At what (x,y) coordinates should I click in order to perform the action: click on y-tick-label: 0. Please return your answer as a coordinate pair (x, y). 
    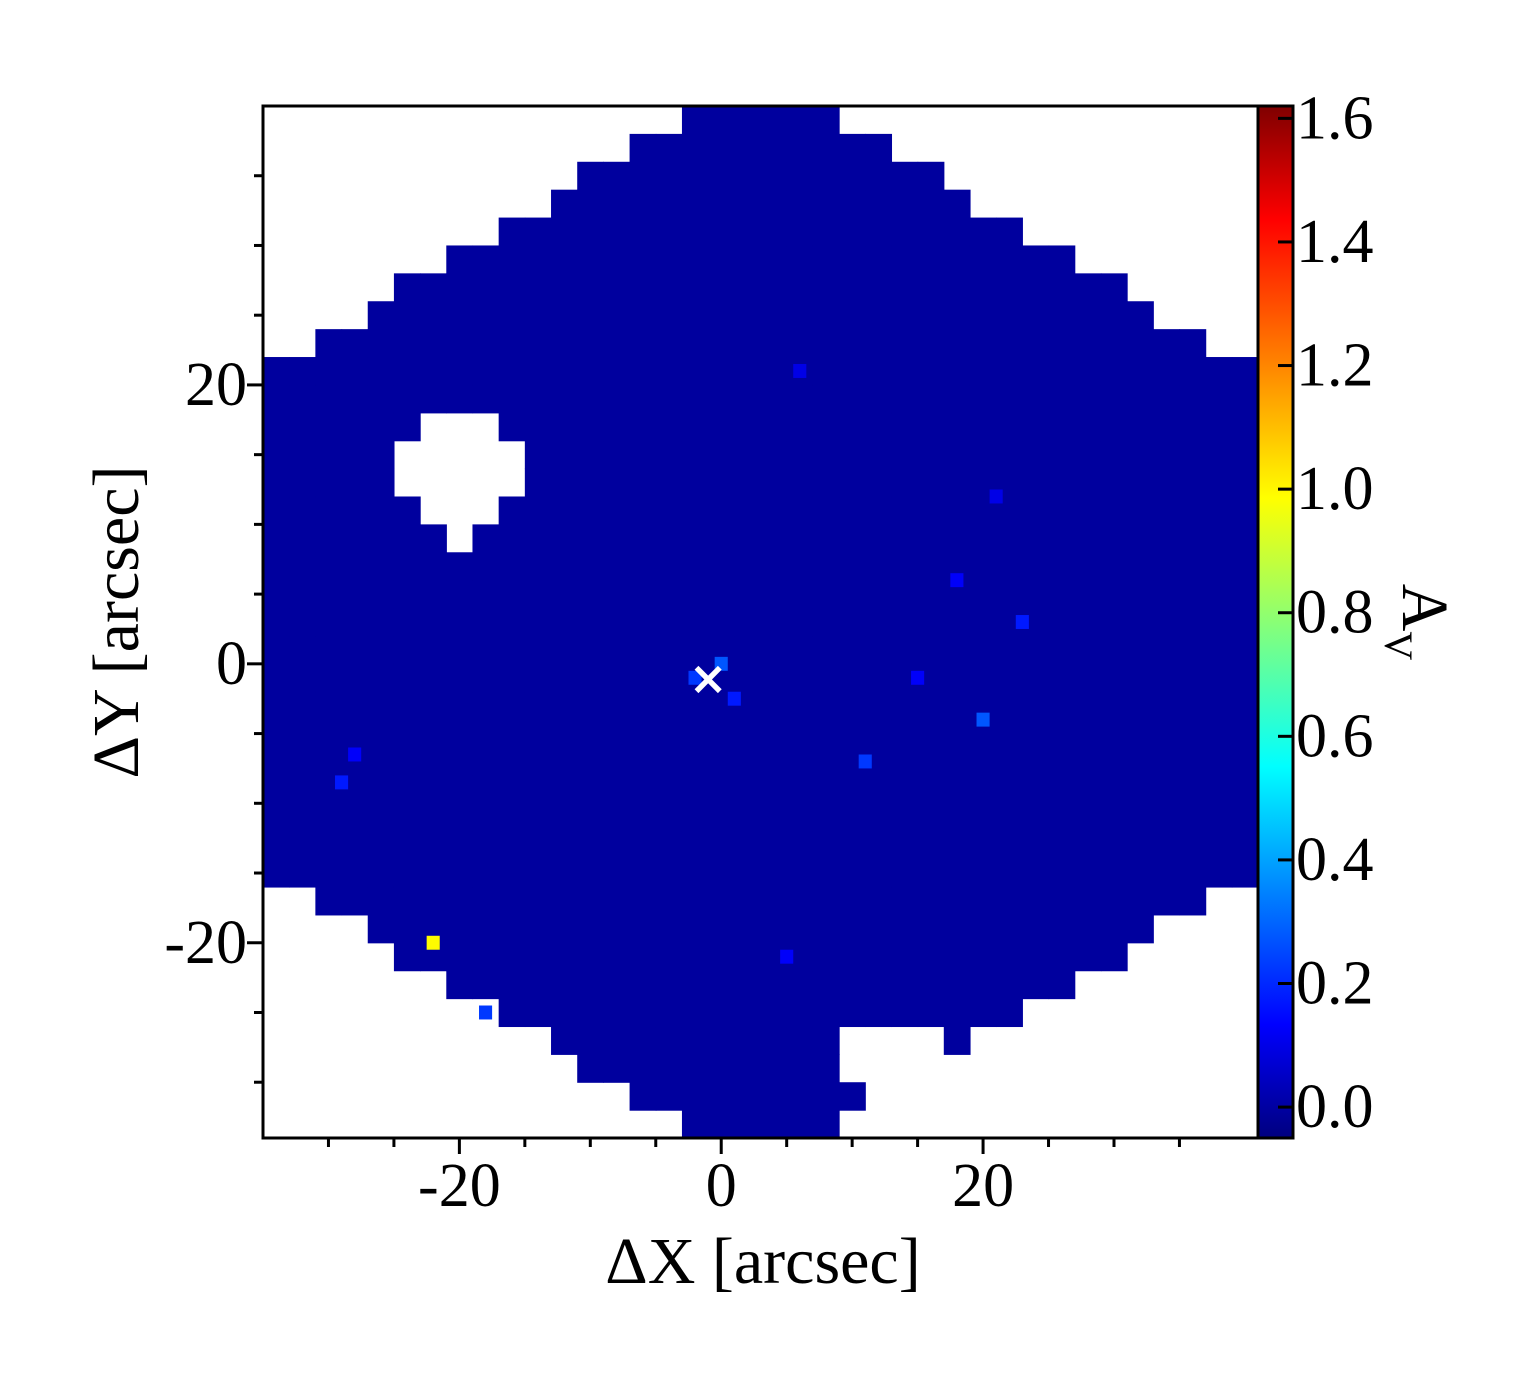
    Looking at the image, I should click on (231, 664).